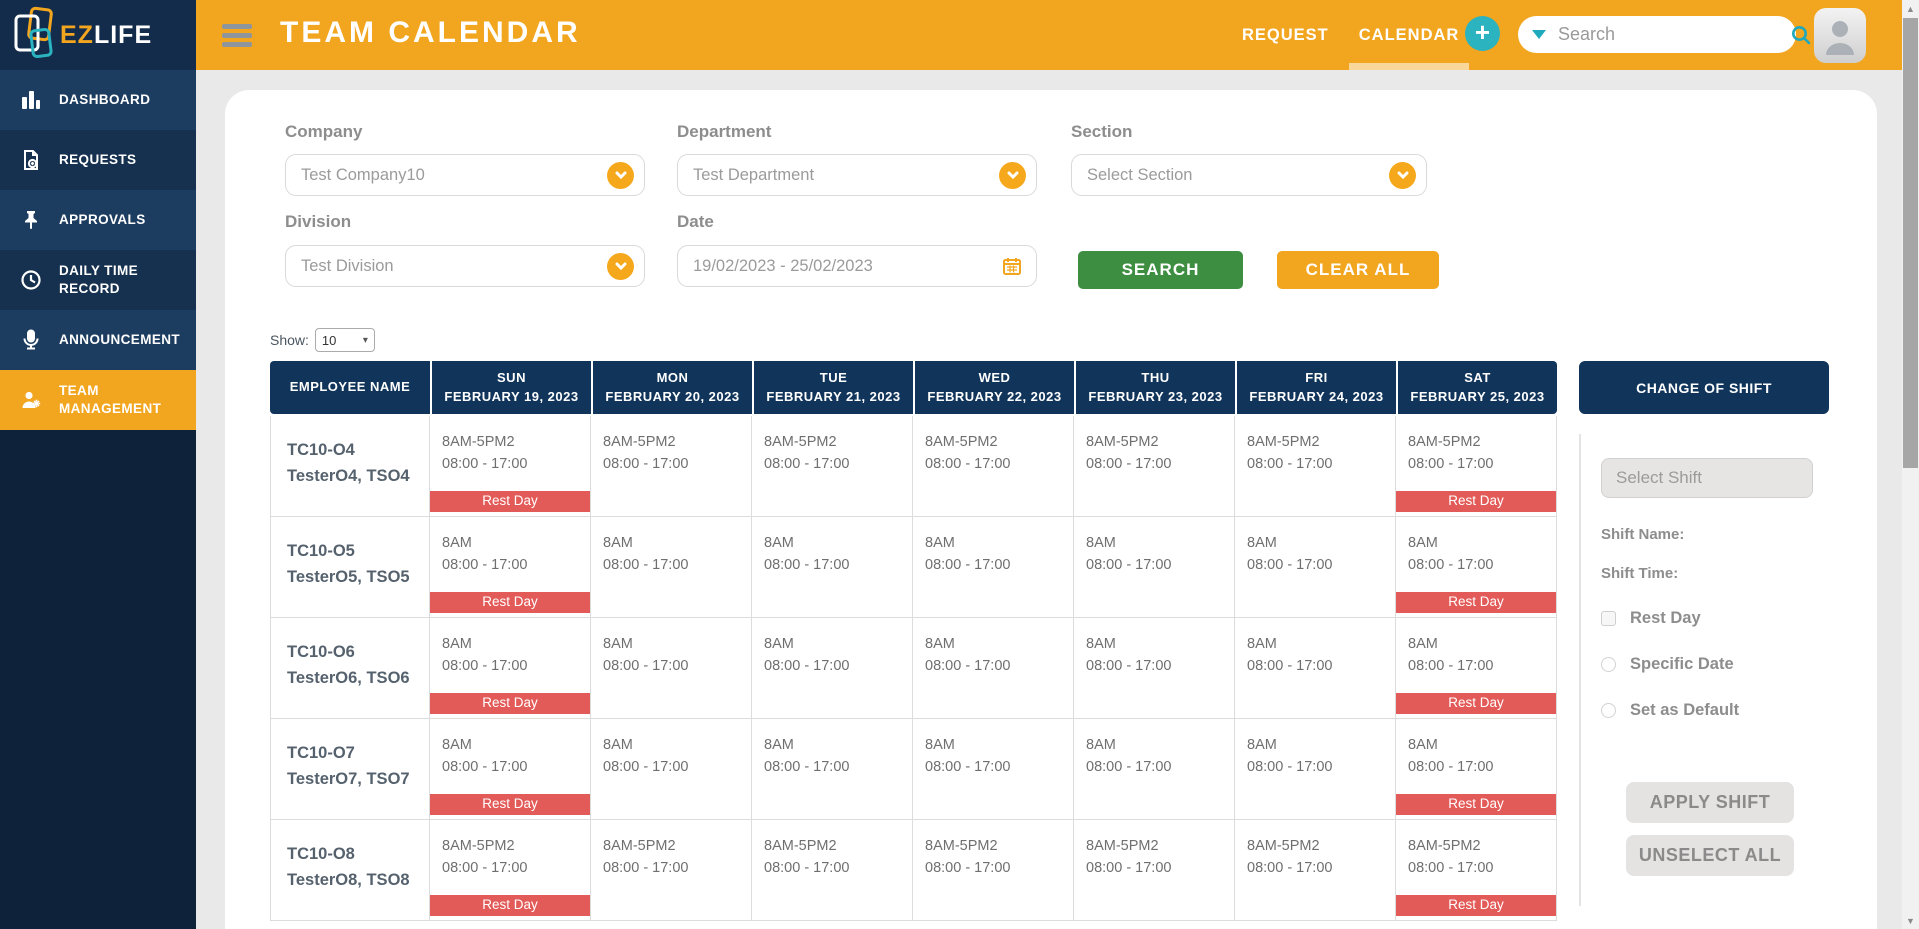 This screenshot has width=1919, height=929. What do you see at coordinates (350, 567) in the screenshot?
I see `employee-cell: TC10-O5 TesterO5, TSO5` at bounding box center [350, 567].